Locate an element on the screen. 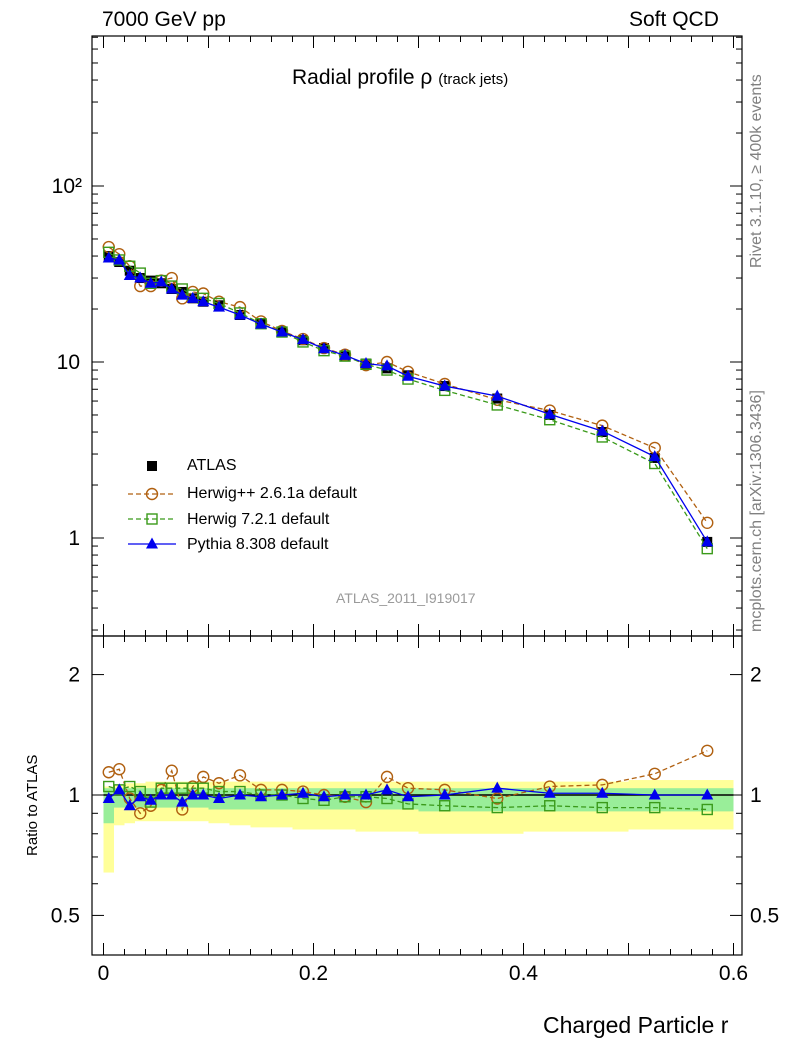  chart-title-main: Radial profile ρ is located at coordinates (362, 77).